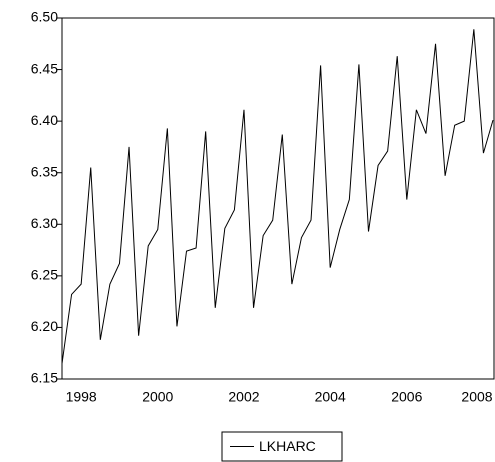  Describe the element at coordinates (44, 378) in the screenshot. I see `y-tick-label: 6.15` at that location.